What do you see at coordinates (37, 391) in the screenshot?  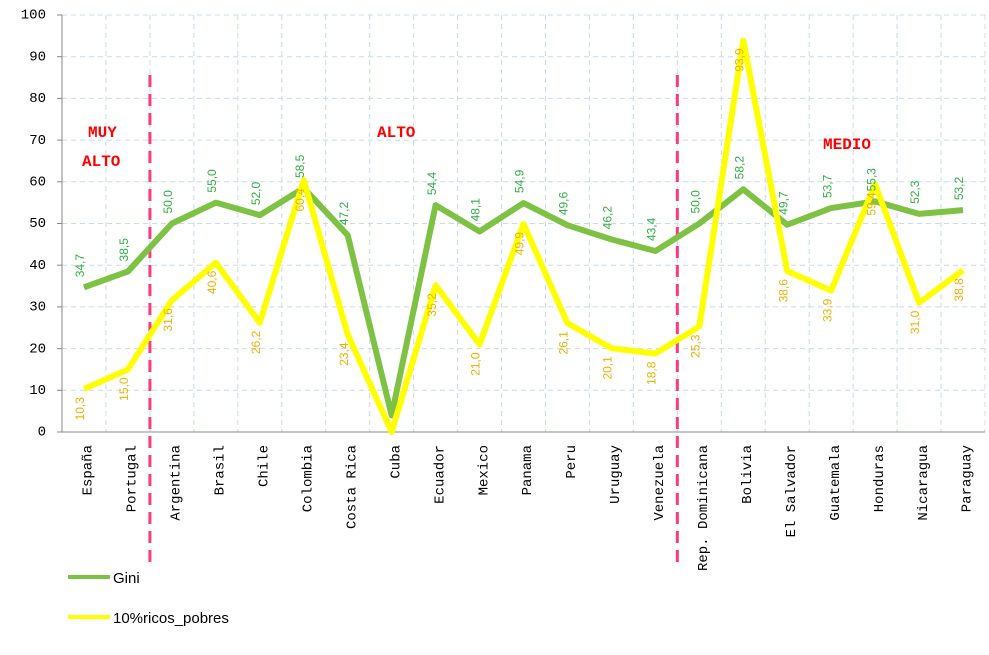 I see `y-tick-label: 10` at bounding box center [37, 391].